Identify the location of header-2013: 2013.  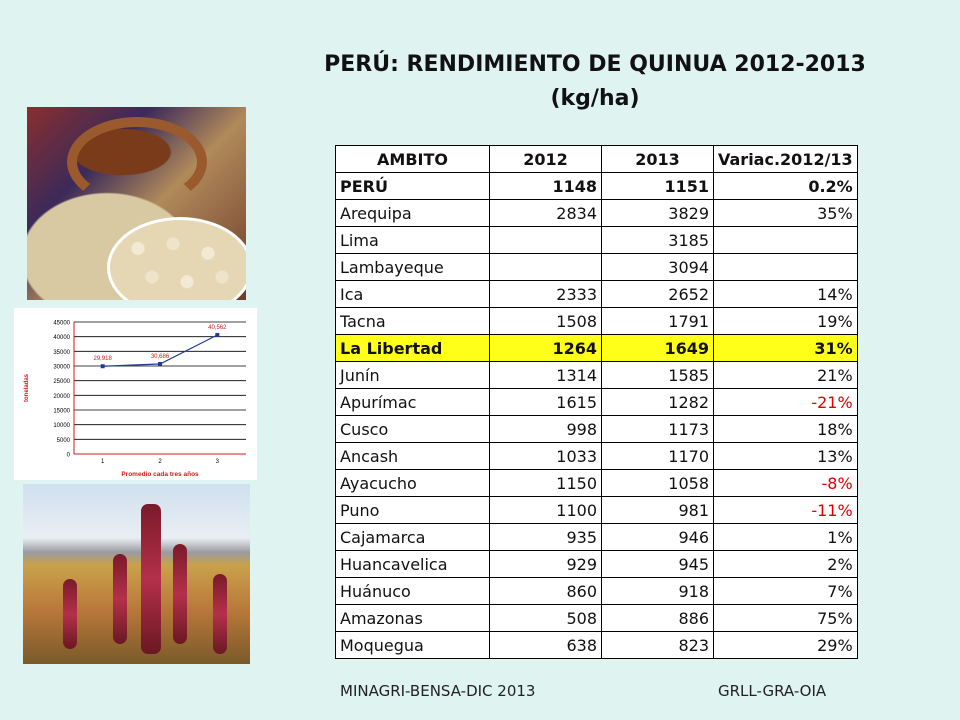
(657, 159).